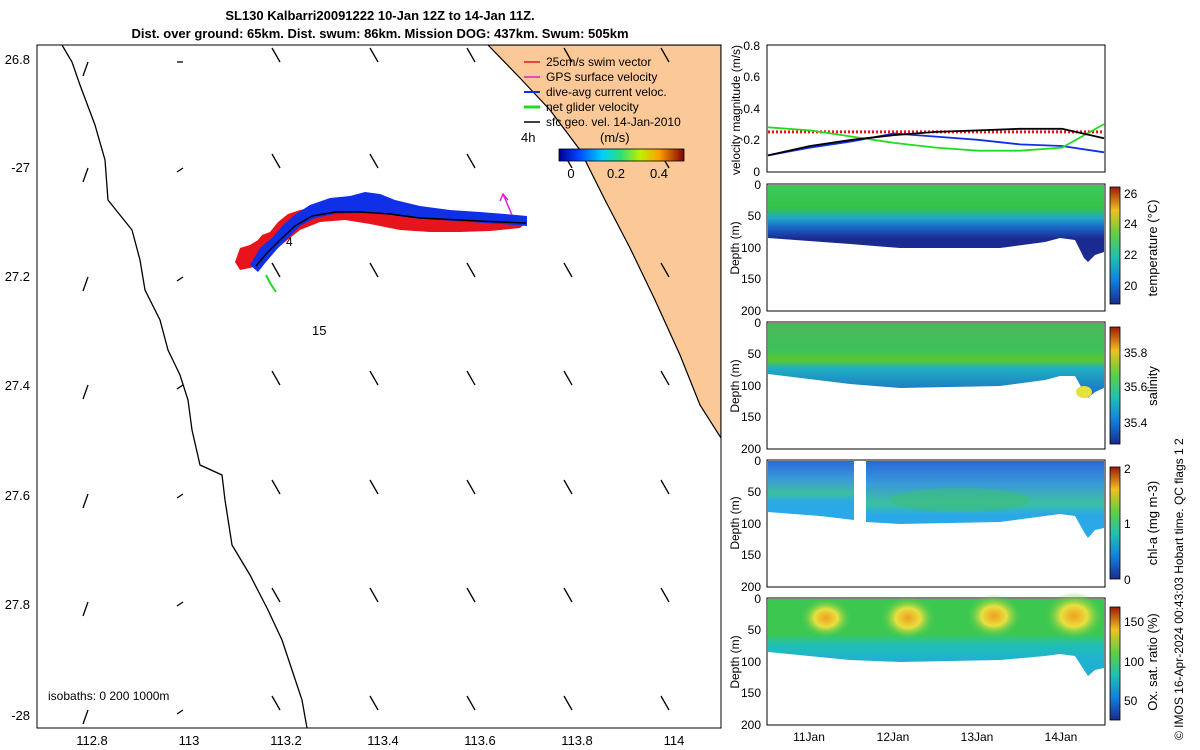  I want to click on velocity-frame, so click(936, 108).